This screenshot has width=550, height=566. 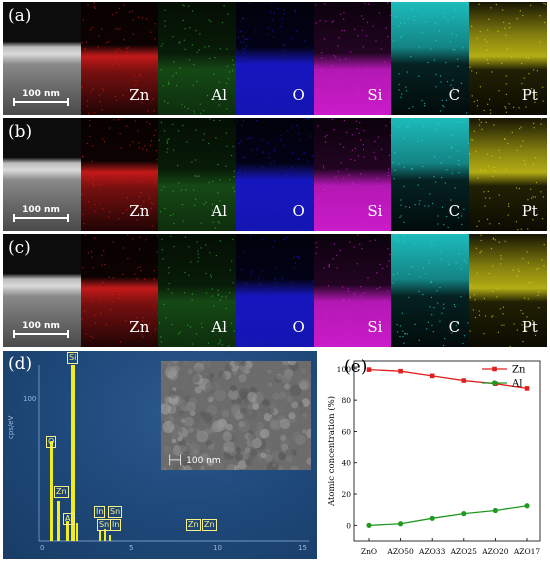 I want to click on map-pt-c: Pt, so click(x=508, y=290).